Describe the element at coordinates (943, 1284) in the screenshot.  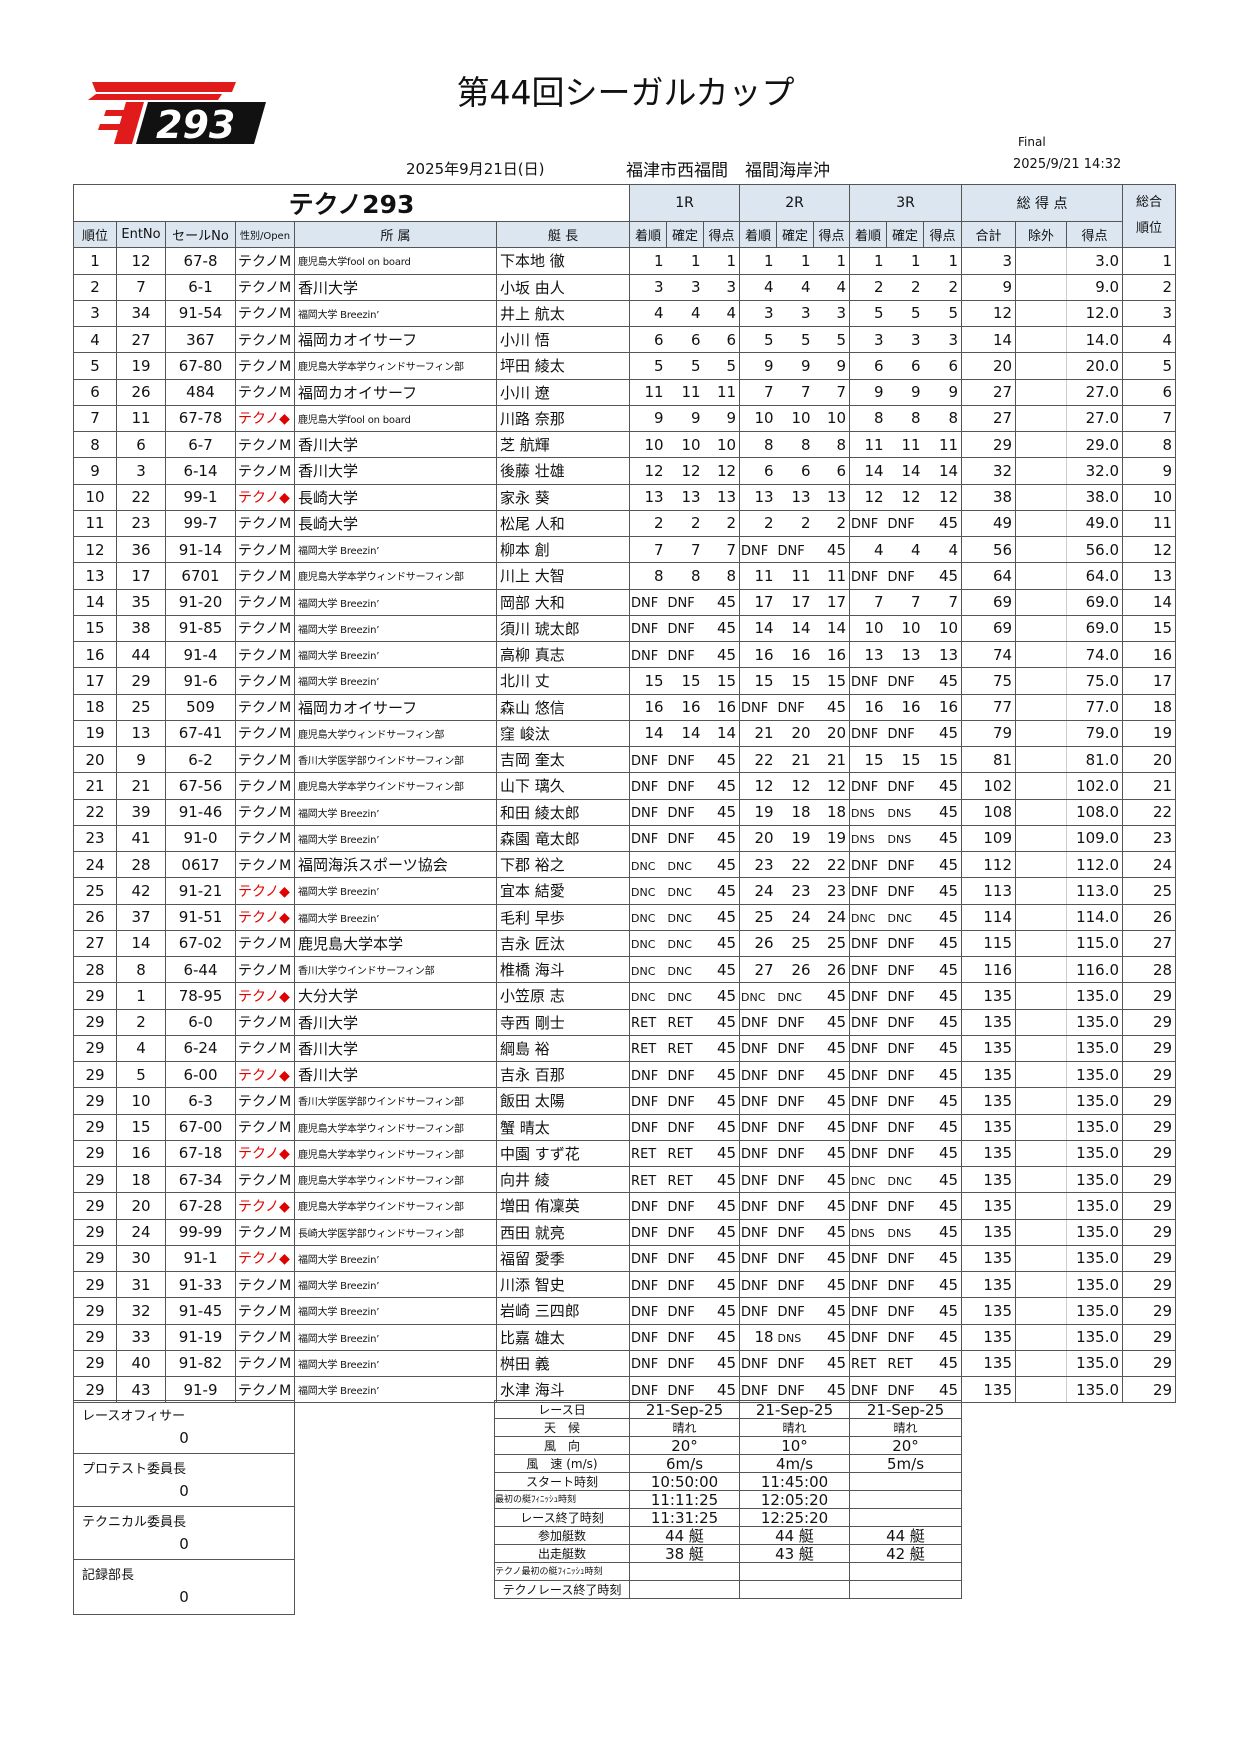
I see `cell-3r-points: 45` at that location.